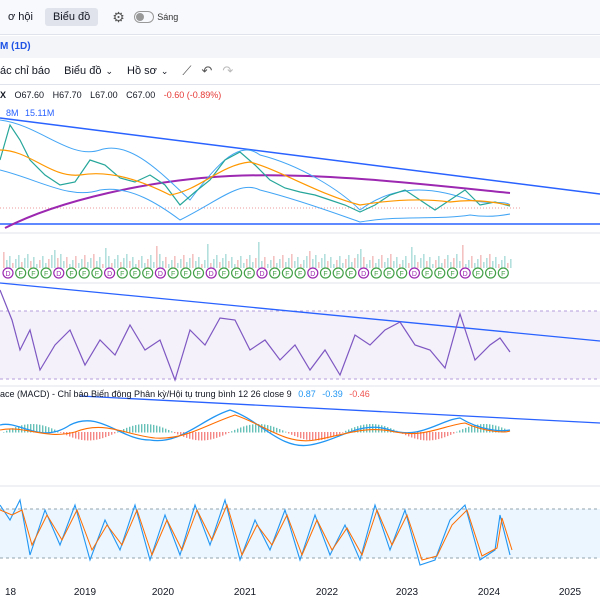 The width and height of the screenshot is (600, 600). I want to click on vol-value-b: 15.11M, so click(40, 113).